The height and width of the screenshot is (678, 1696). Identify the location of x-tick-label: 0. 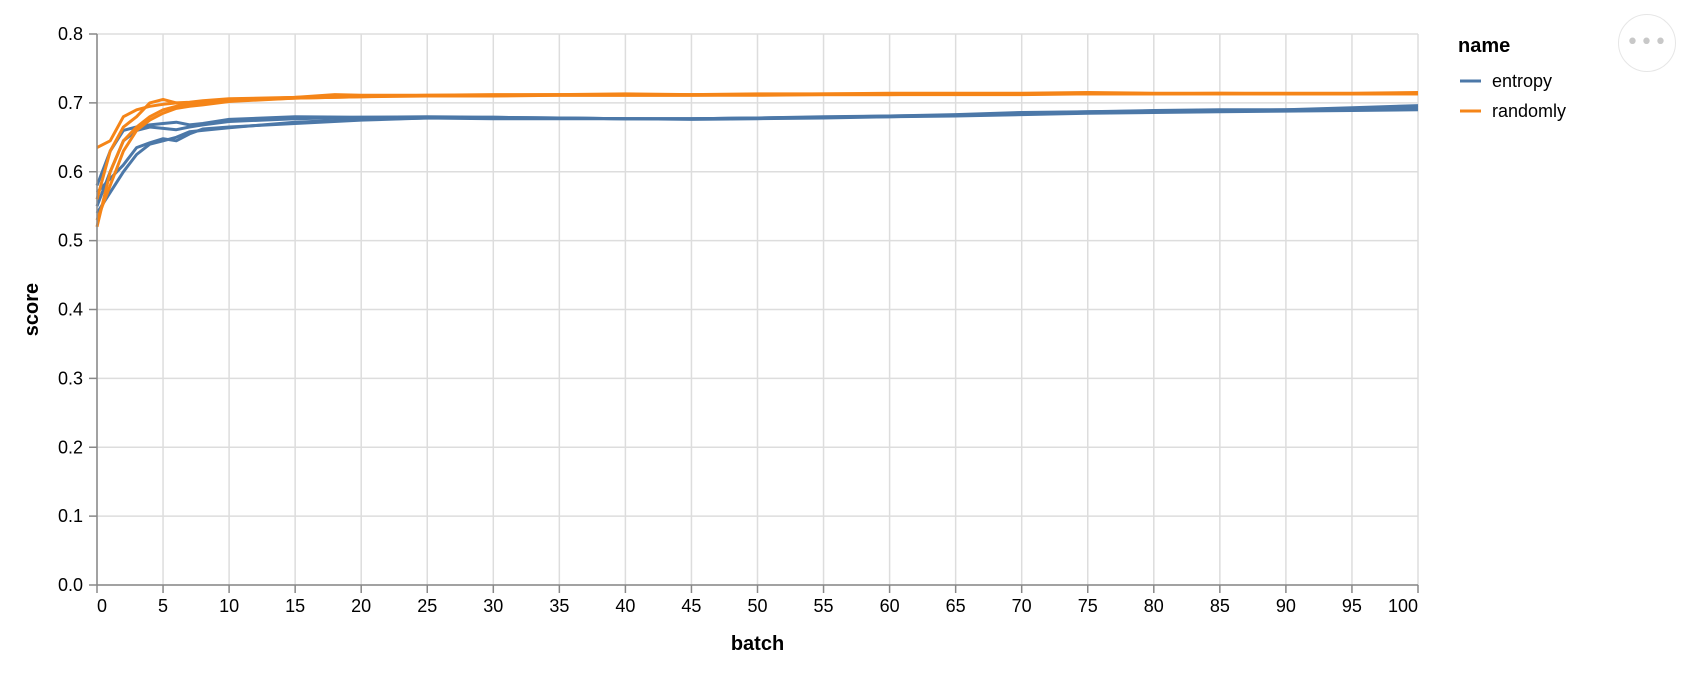
(102, 606).